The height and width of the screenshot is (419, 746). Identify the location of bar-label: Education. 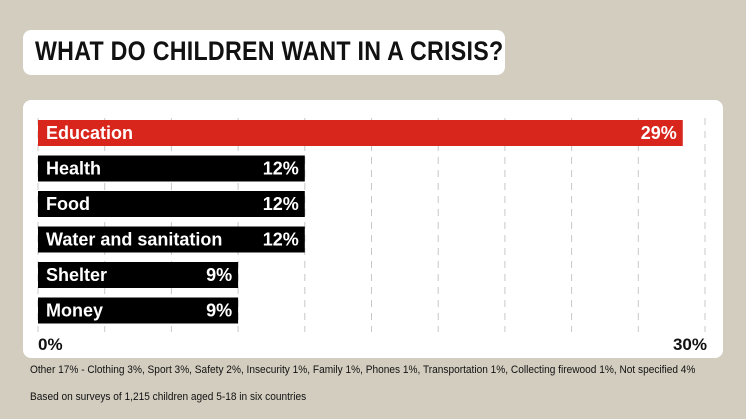
(89, 133).